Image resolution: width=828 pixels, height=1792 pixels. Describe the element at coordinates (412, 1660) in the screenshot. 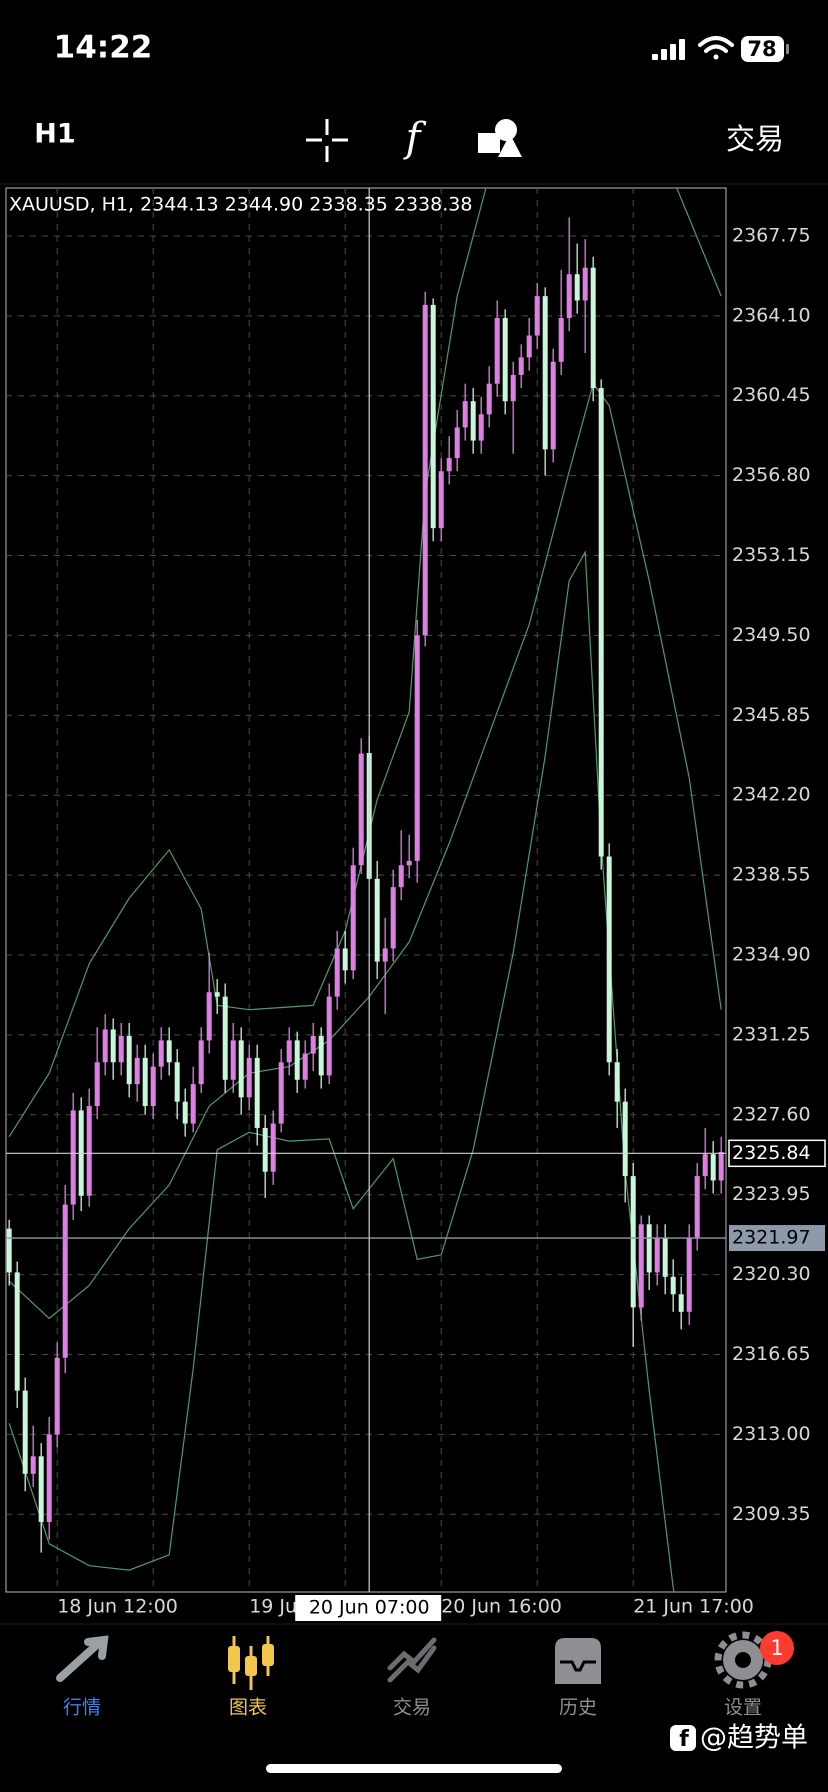

I see `tab-icon-trade` at that location.